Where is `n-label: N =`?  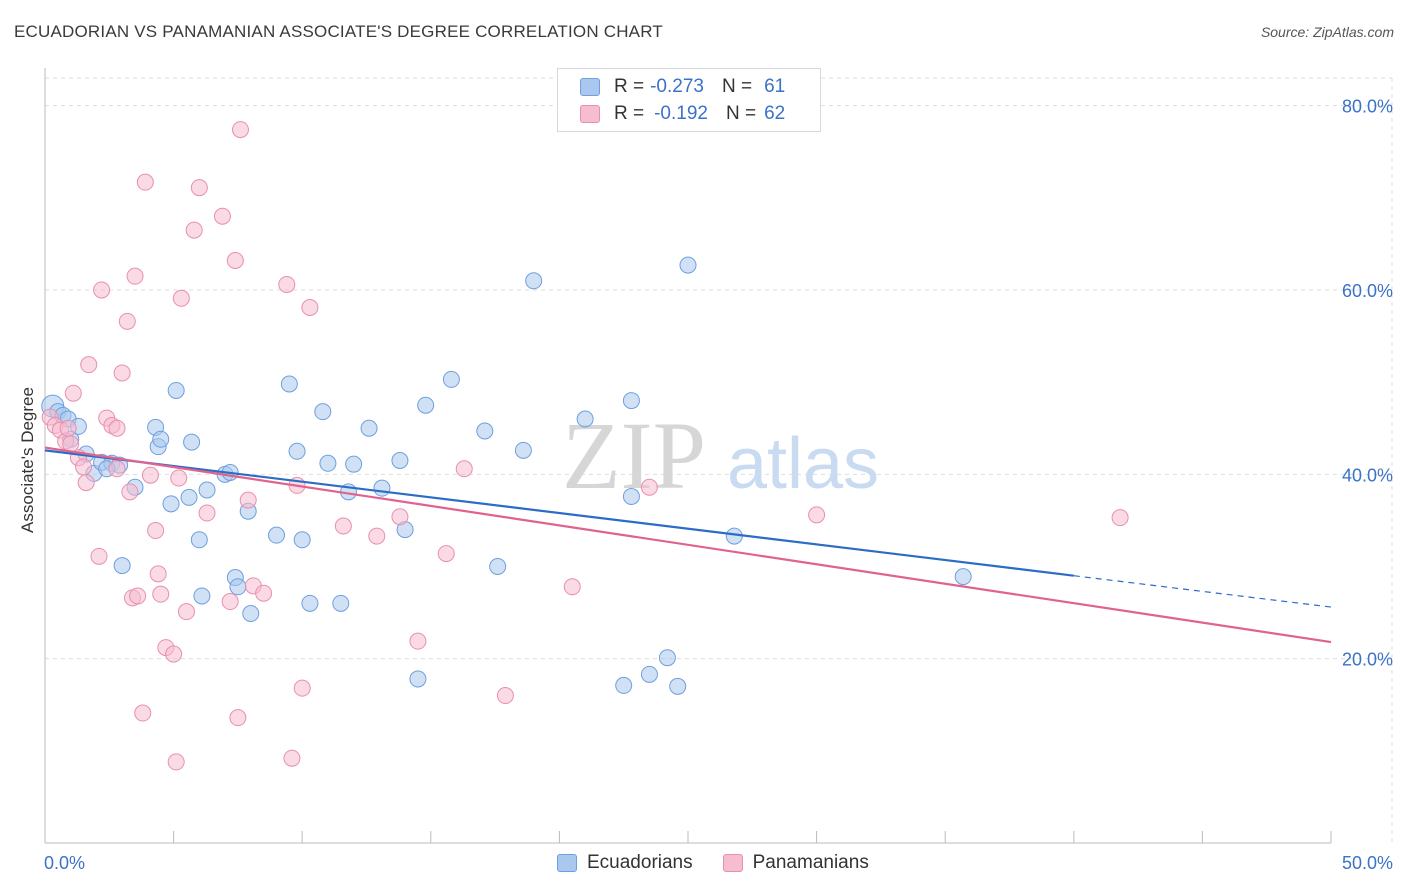 n-label: N = is located at coordinates (741, 113).